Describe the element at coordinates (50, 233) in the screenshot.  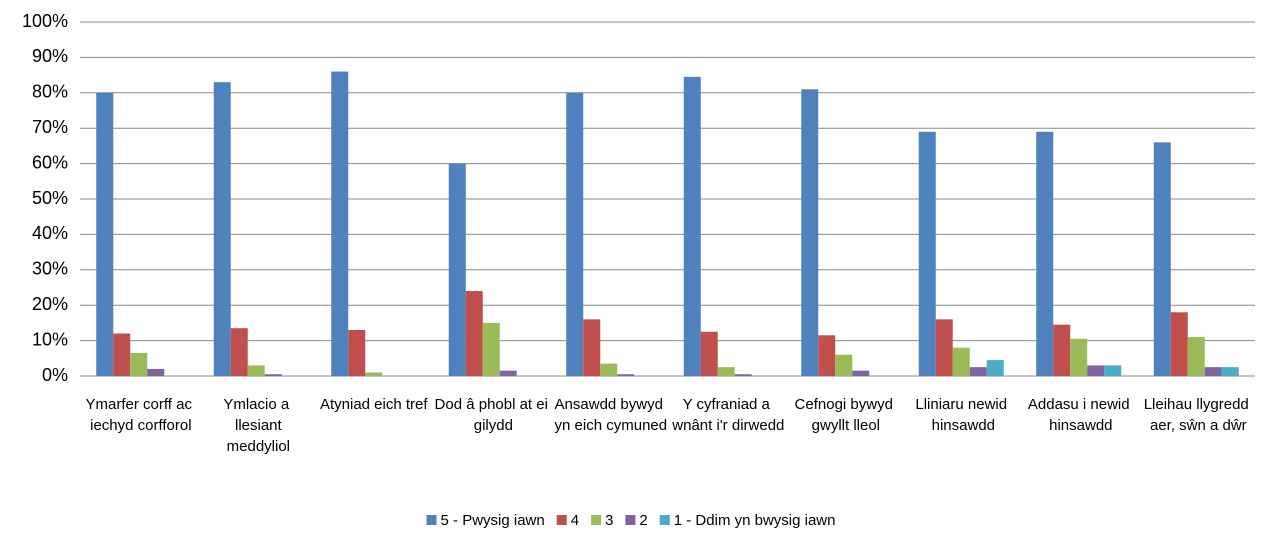
I see `y-tick-label: 40%` at that location.